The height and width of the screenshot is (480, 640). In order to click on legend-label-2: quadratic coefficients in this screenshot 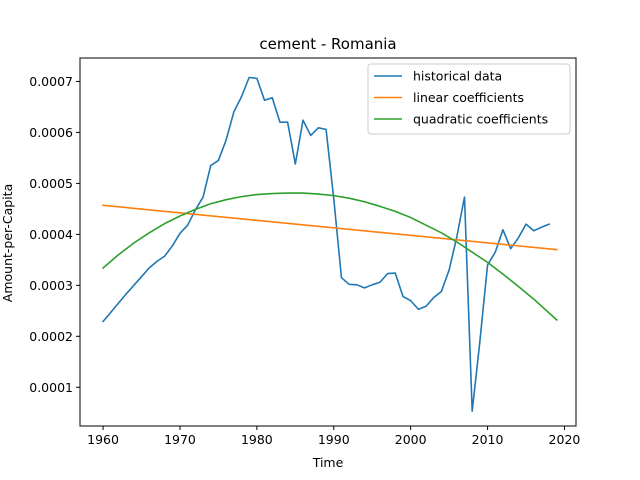, I will do `click(480, 119)`.